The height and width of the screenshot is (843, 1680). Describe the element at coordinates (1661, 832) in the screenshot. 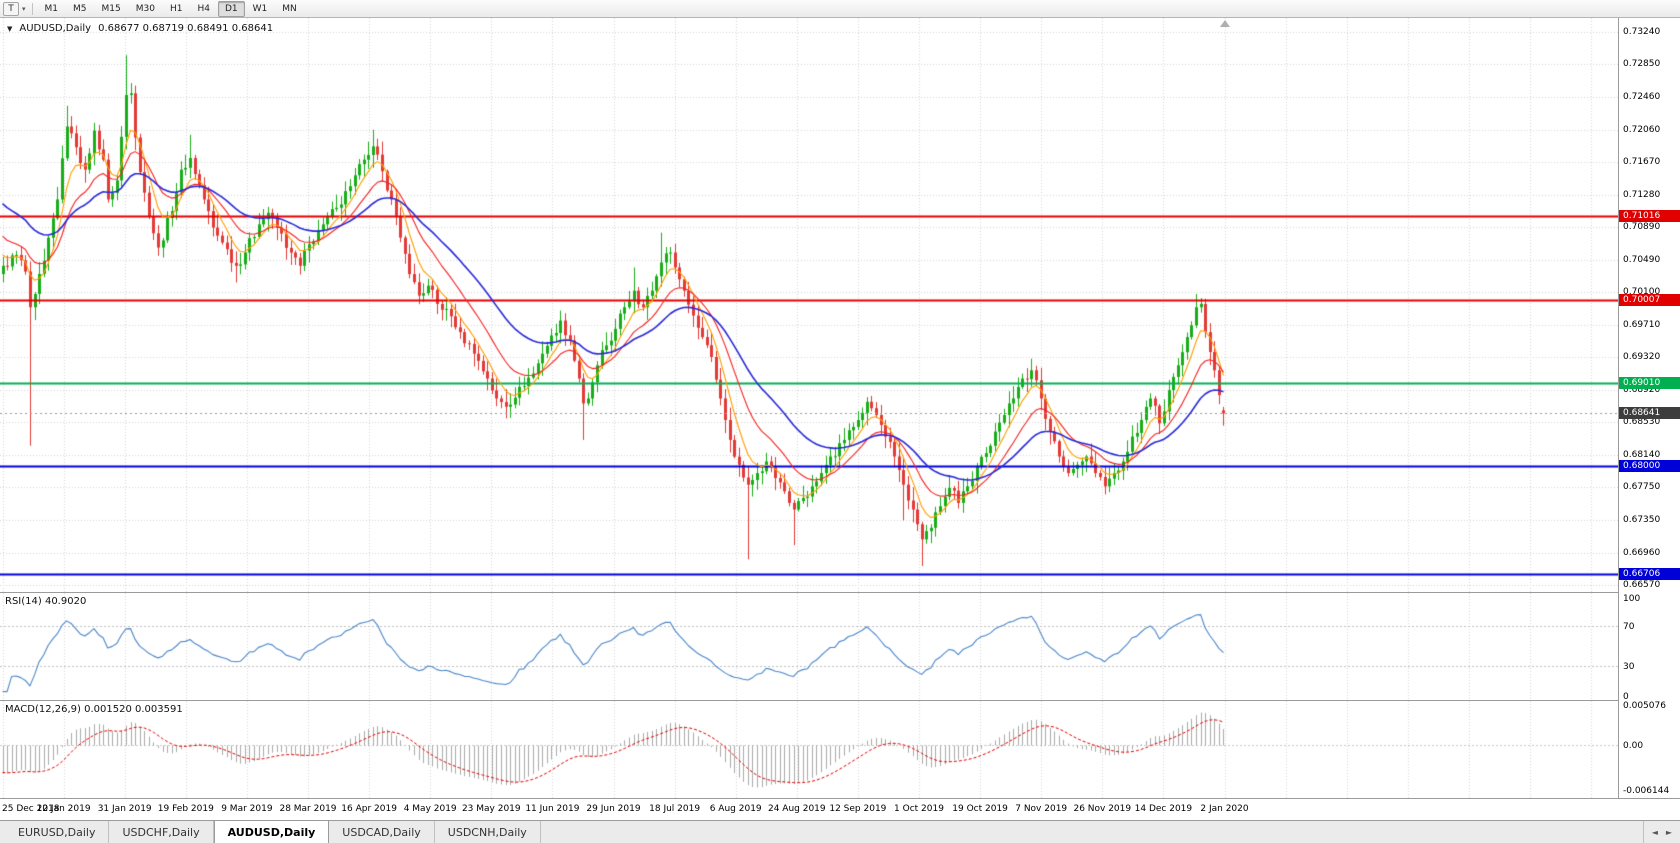

I see `tab-scroll-controls: ◄ ►` at that location.